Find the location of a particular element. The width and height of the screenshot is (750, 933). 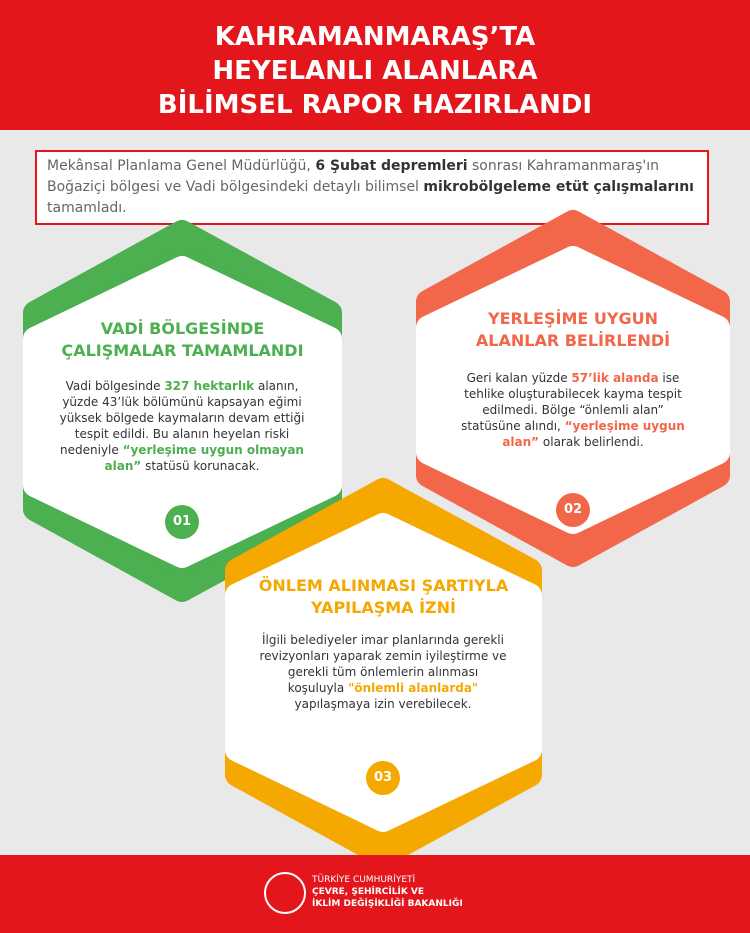

card-title: ÖNLEM ALINMASI ŞARTIYLA YAPILAŞMA İZNİ is located at coordinates (383, 597).